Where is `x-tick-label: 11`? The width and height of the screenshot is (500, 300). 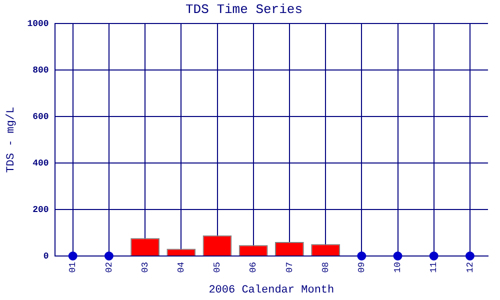 x-tick-label: 11 is located at coordinates (434, 267).